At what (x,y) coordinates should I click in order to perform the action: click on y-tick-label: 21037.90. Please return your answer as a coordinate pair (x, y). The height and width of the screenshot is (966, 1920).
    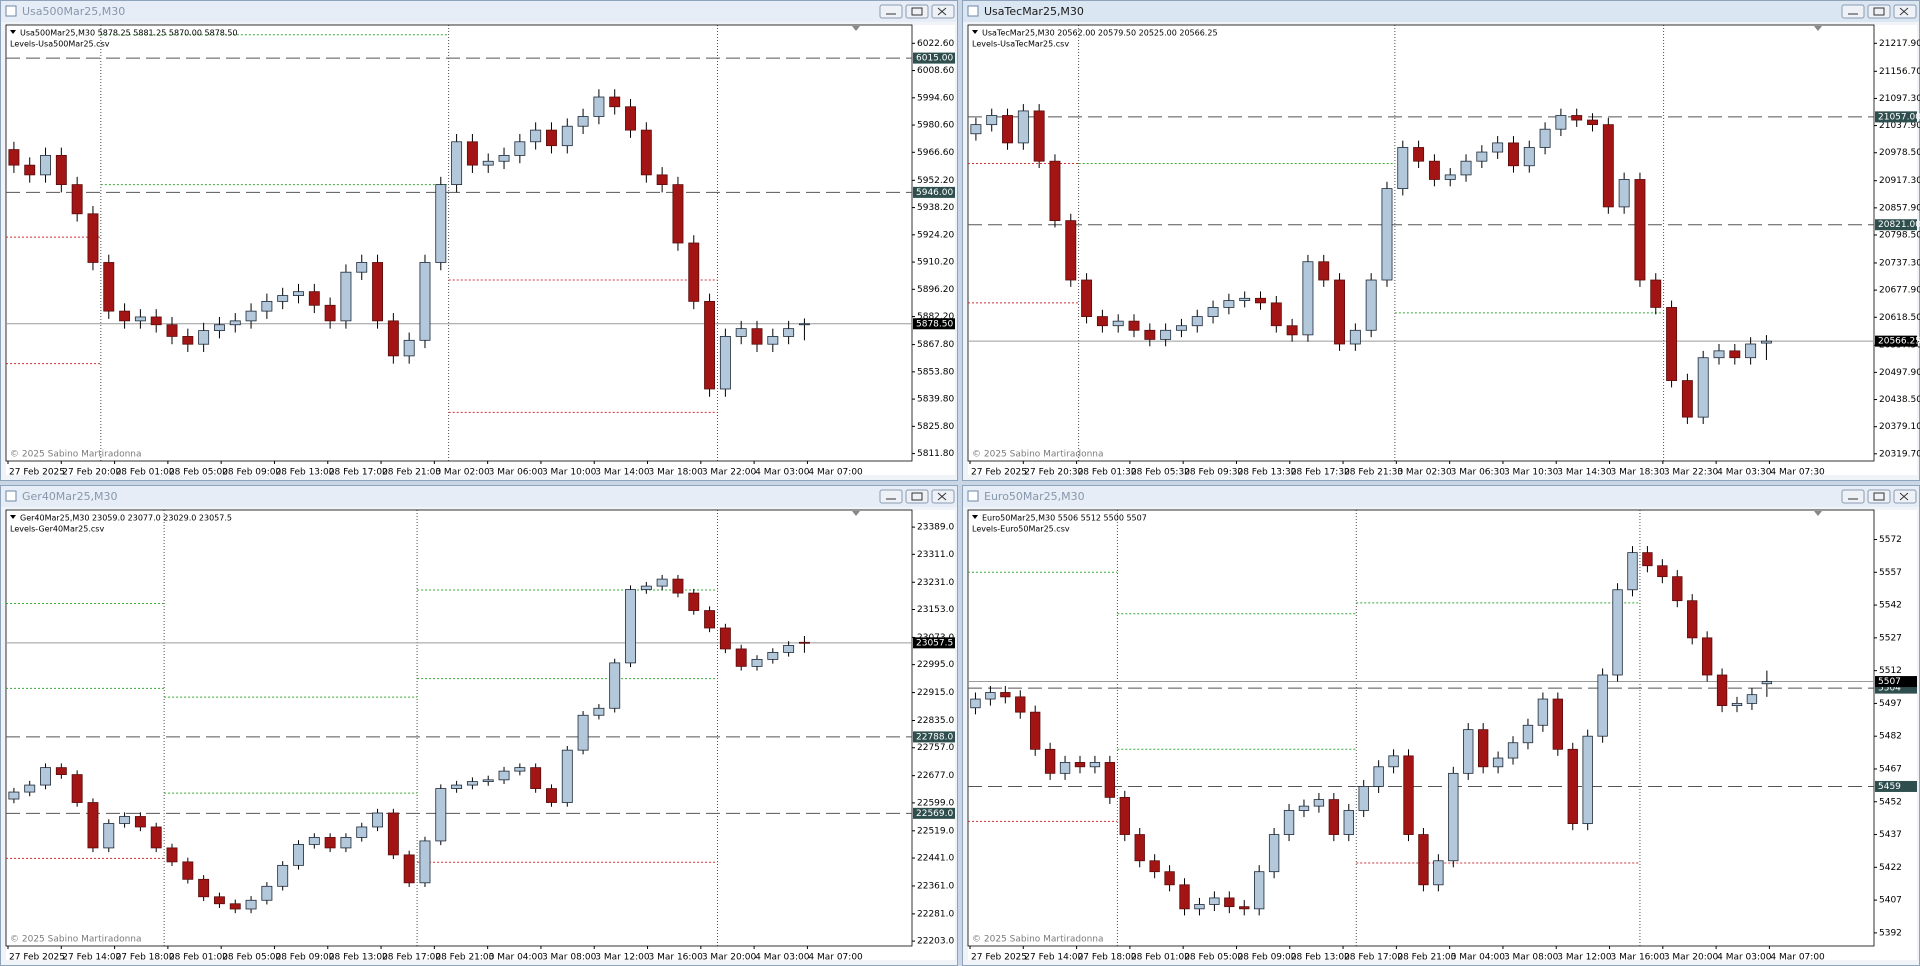
    Looking at the image, I should click on (1899, 126).